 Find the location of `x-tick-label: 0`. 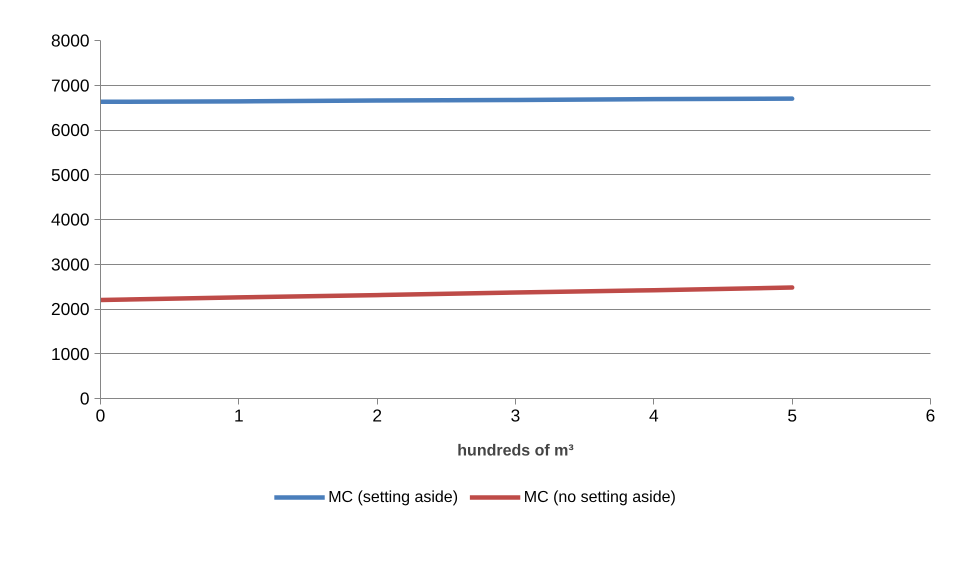

x-tick-label: 0 is located at coordinates (101, 416).